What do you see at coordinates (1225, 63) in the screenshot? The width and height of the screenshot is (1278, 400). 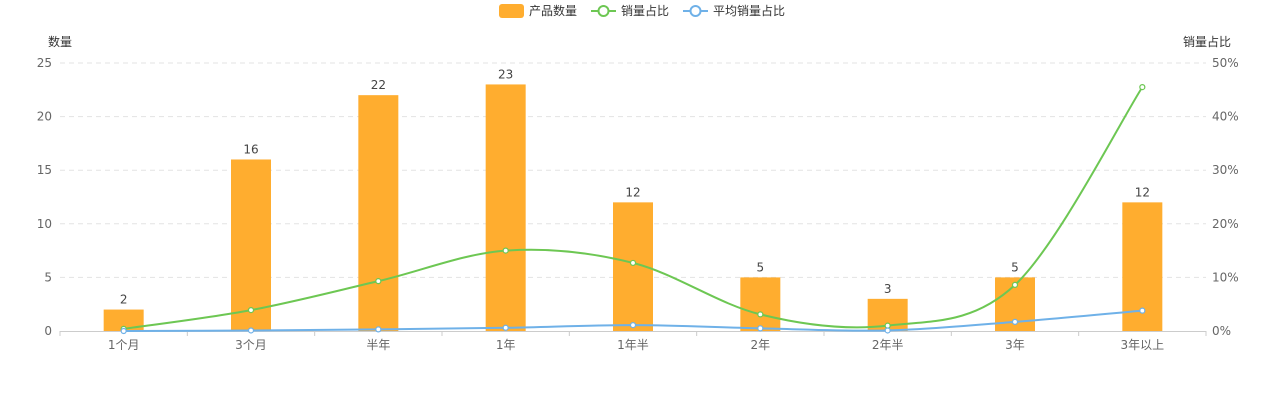 I see `right-axis-tick-label: 50%` at bounding box center [1225, 63].